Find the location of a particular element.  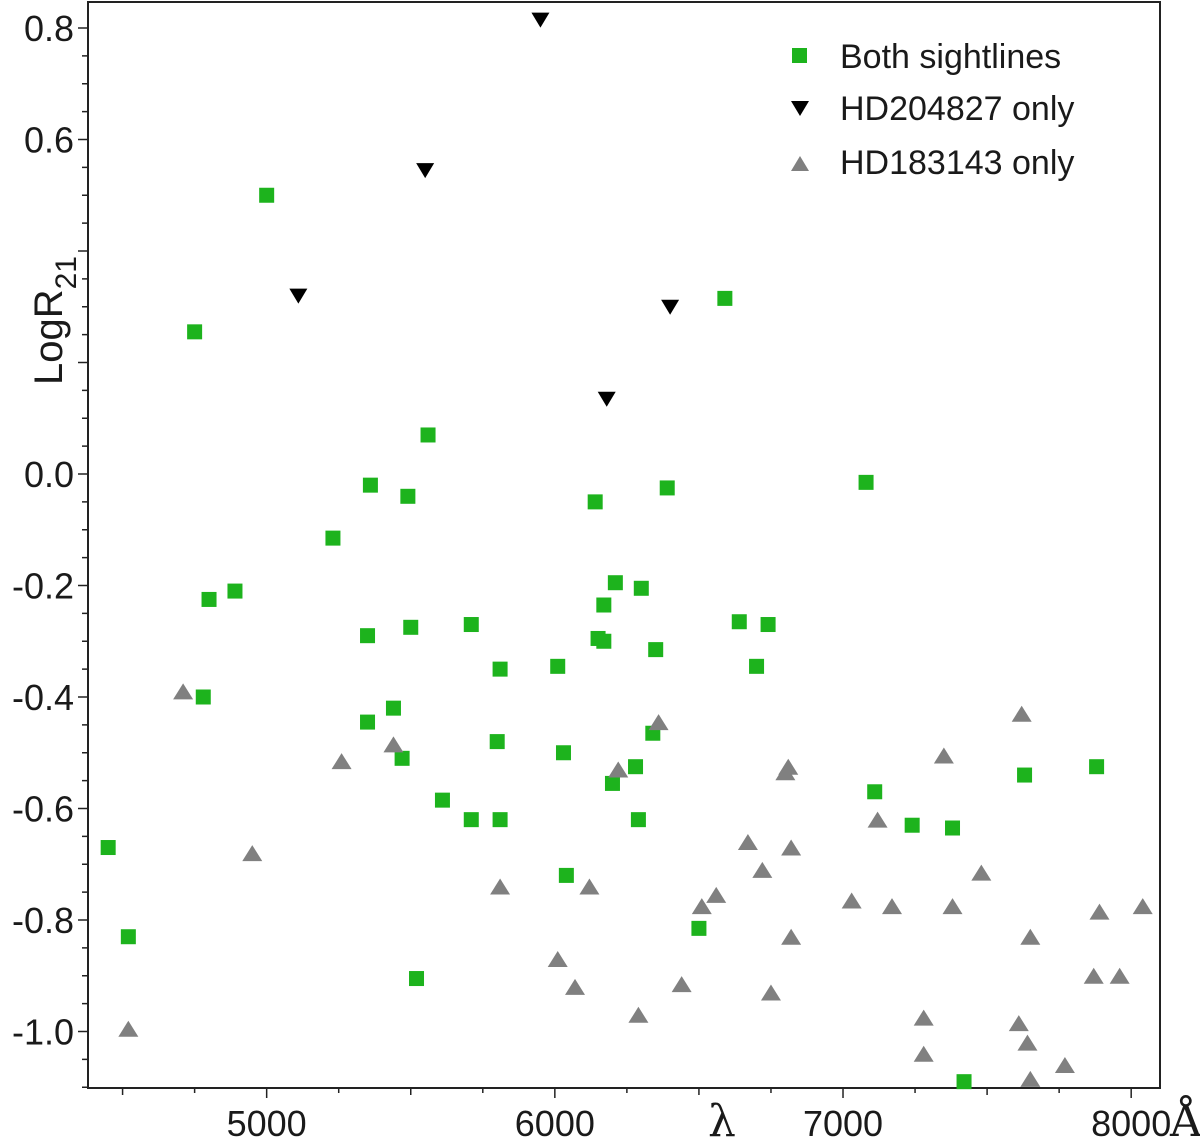

x-tick-label: 6000 is located at coordinates (555, 1123).